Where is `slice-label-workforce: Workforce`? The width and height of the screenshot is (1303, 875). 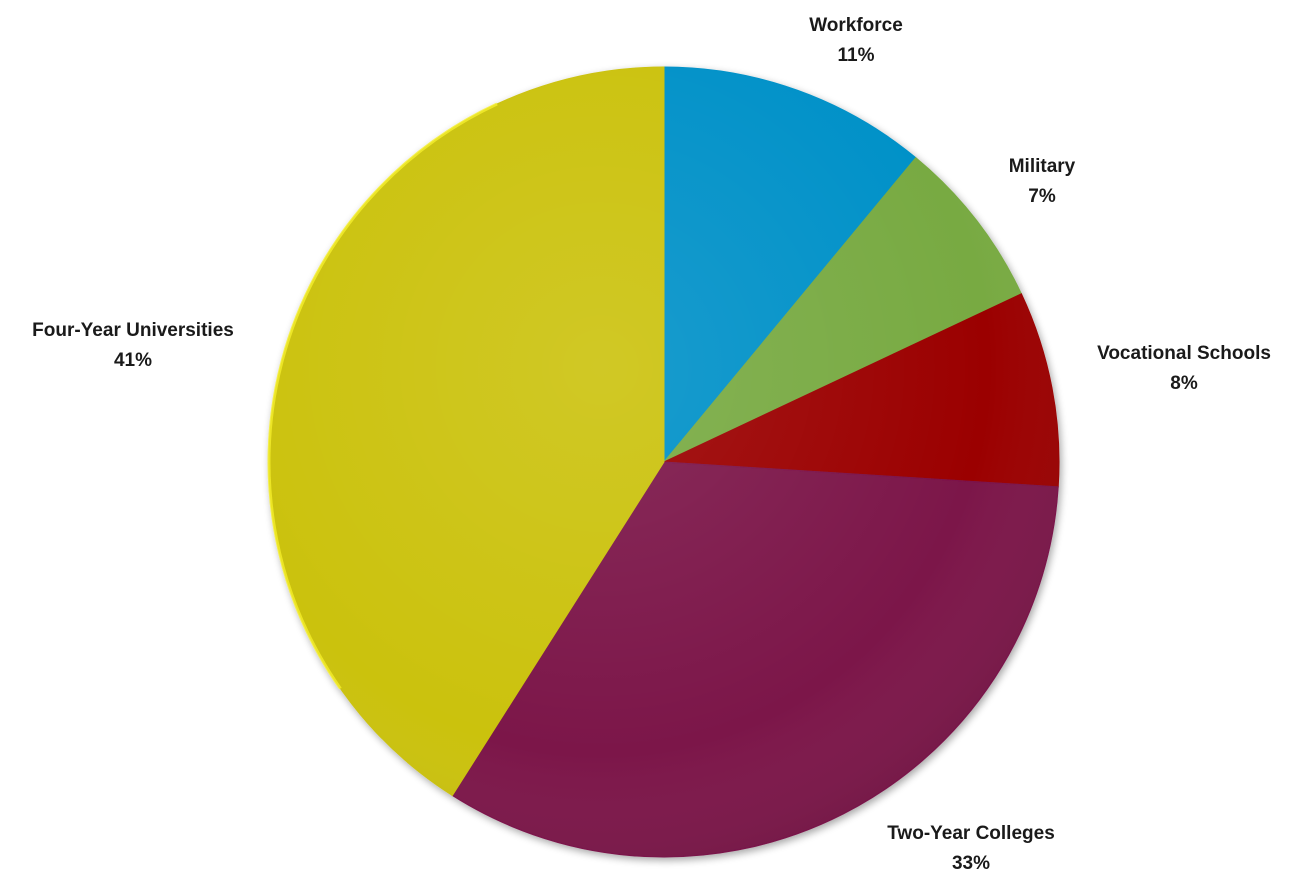
slice-label-workforce: Workforce is located at coordinates (856, 25).